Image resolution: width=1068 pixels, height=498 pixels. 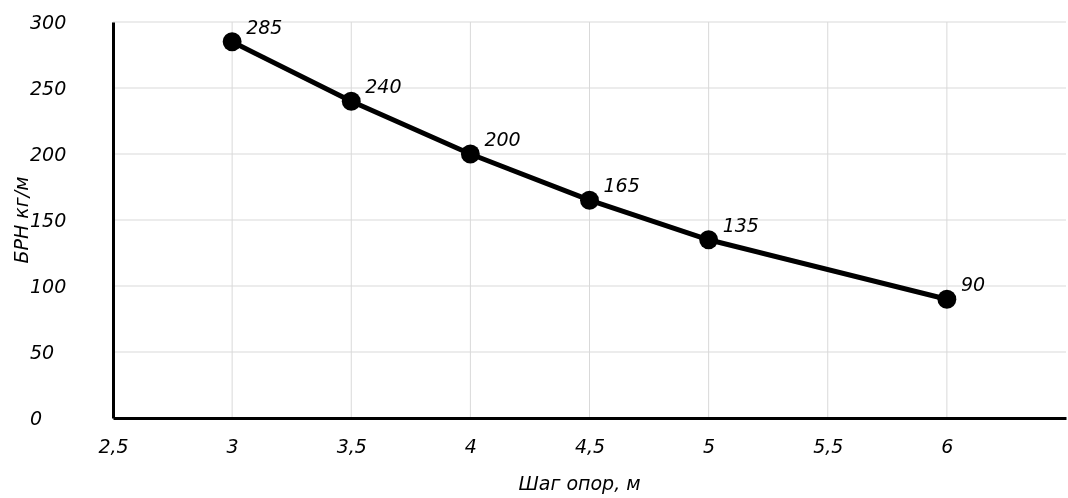 I want to click on data-label: 200, so click(x=502, y=139).